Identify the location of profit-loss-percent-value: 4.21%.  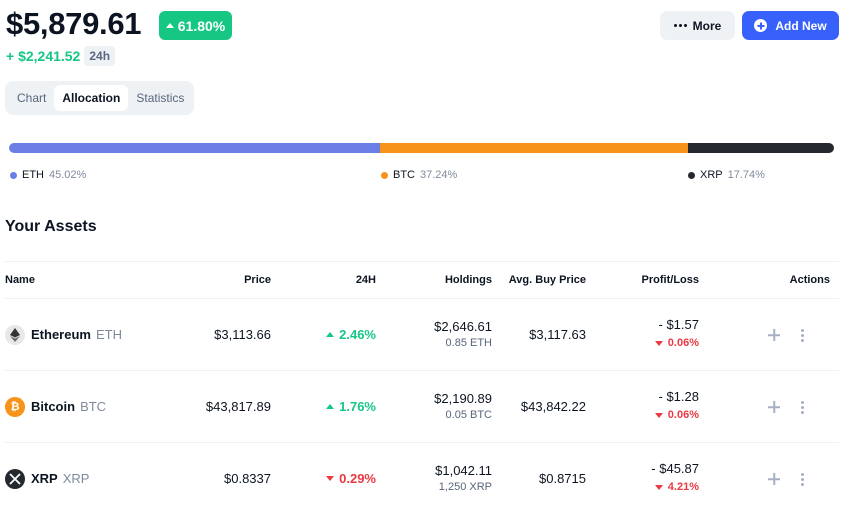
(683, 487).